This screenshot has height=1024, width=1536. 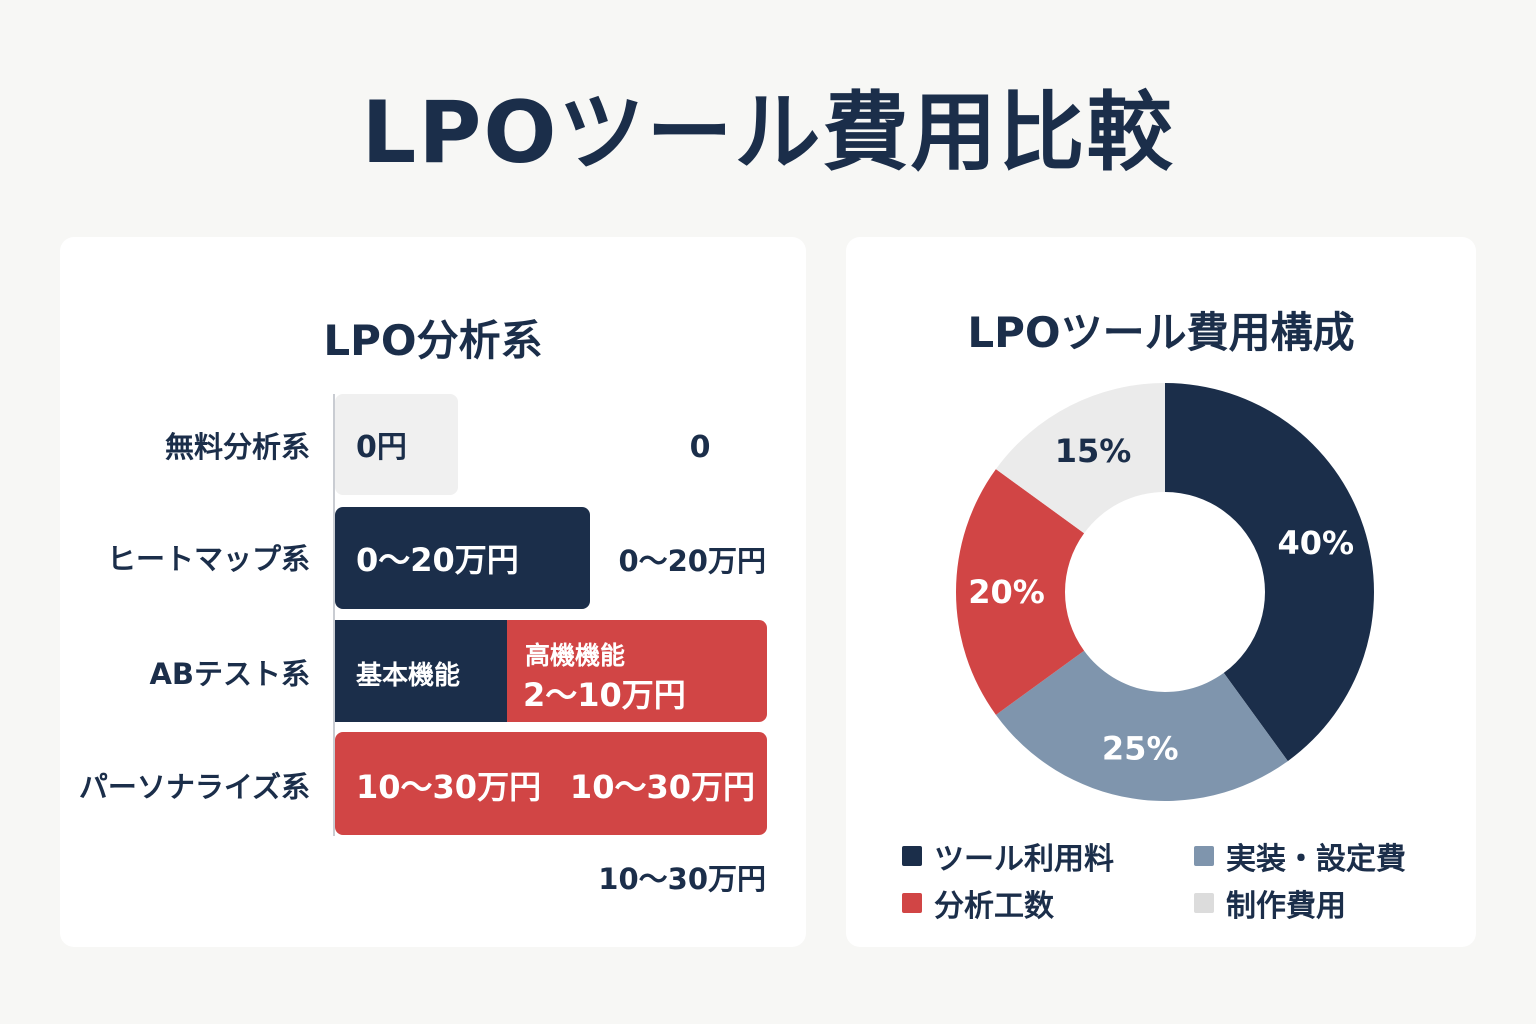 What do you see at coordinates (437, 560) in the screenshot?
I see `bar-heatmap-value: 0〜20万円` at bounding box center [437, 560].